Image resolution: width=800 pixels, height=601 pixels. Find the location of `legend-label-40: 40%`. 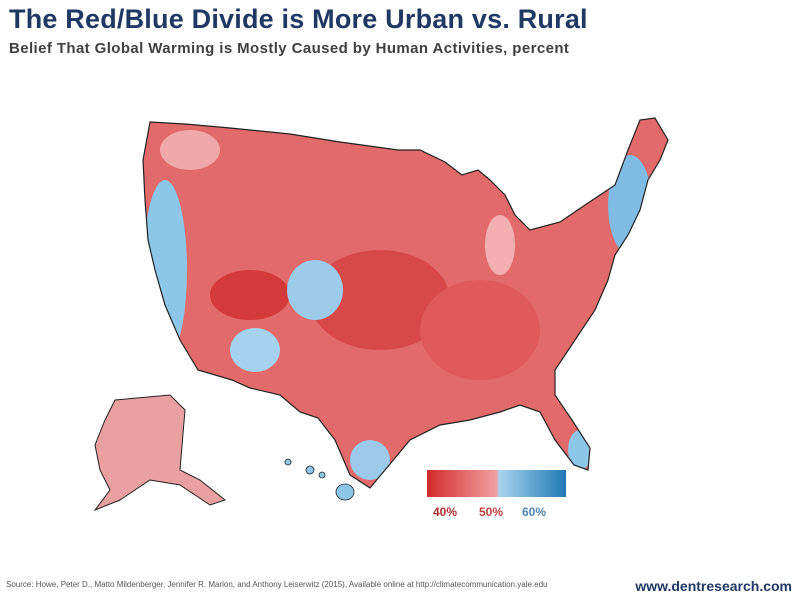

legend-label-40: 40% is located at coordinates (445, 512).